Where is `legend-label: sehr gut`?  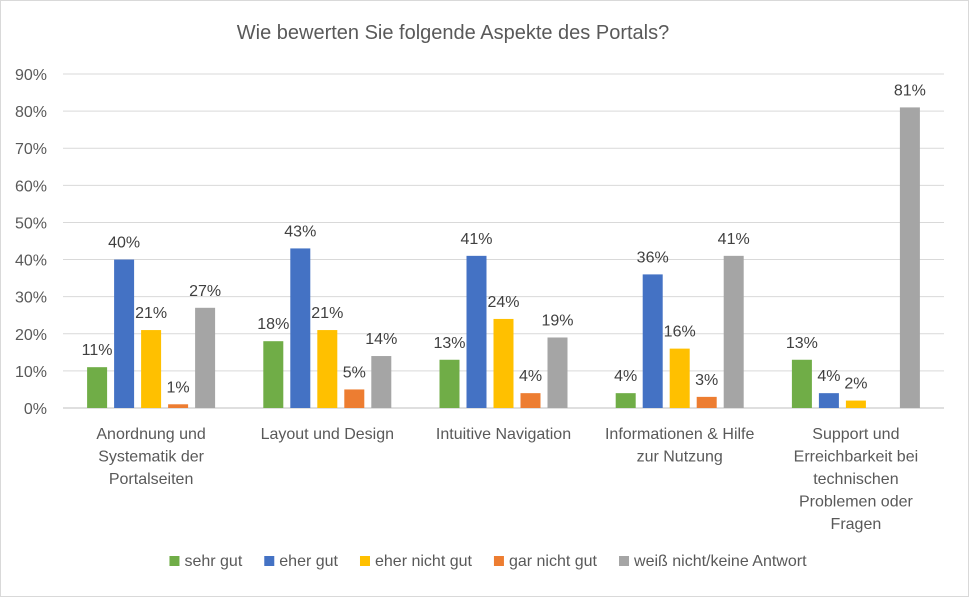 legend-label: sehr gut is located at coordinates (213, 561).